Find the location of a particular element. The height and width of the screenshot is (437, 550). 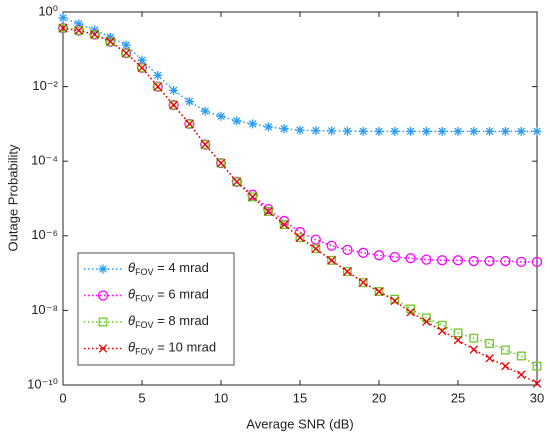

x-tick-label: 25 is located at coordinates (458, 397).